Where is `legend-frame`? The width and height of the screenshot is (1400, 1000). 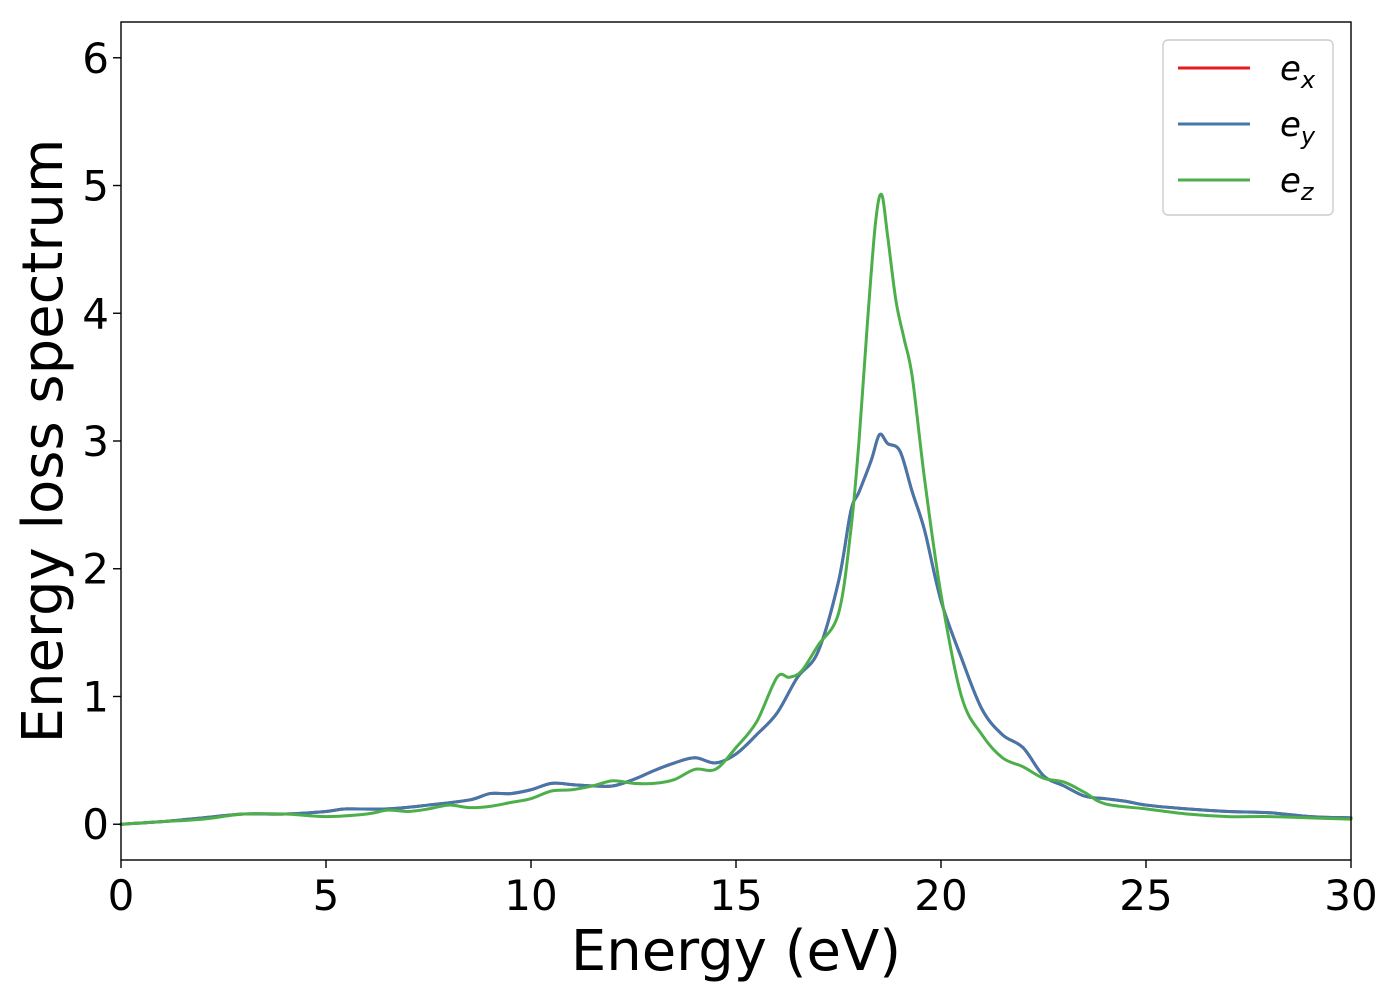
legend-frame is located at coordinates (1248, 127).